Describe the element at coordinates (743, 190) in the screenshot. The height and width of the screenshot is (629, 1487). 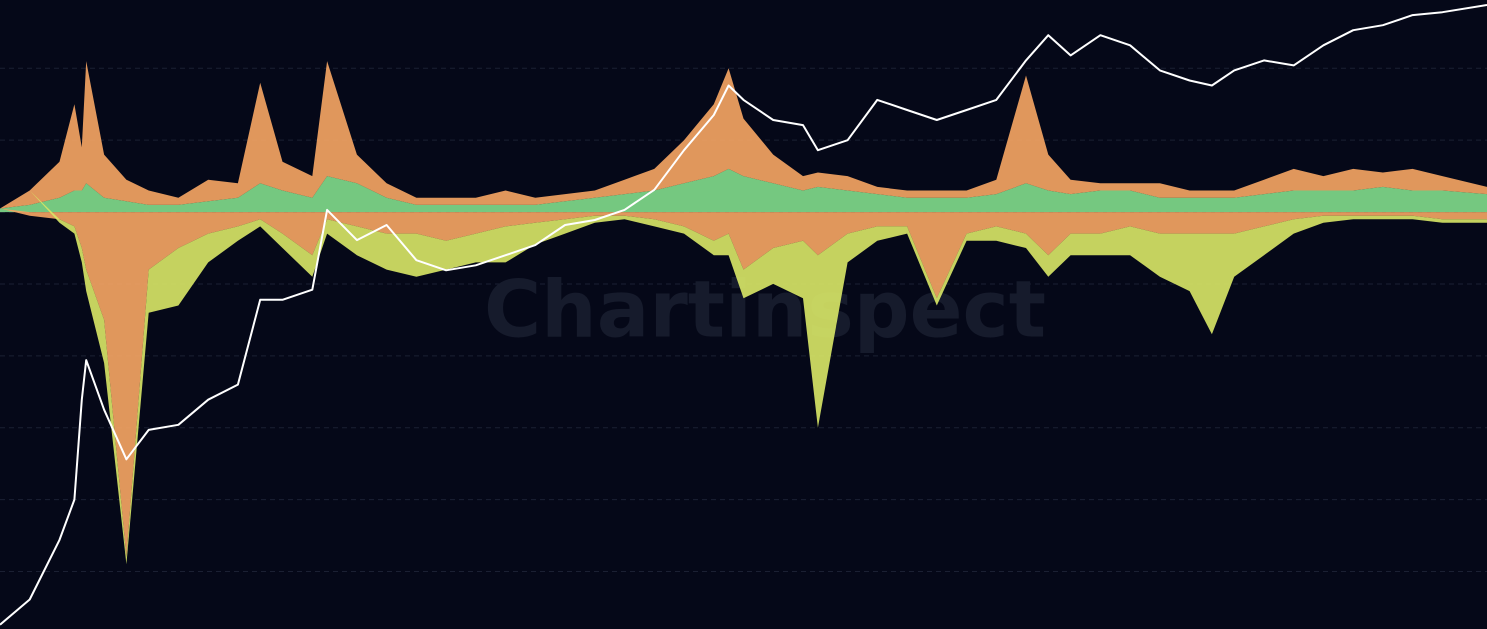
I see `area` at that location.